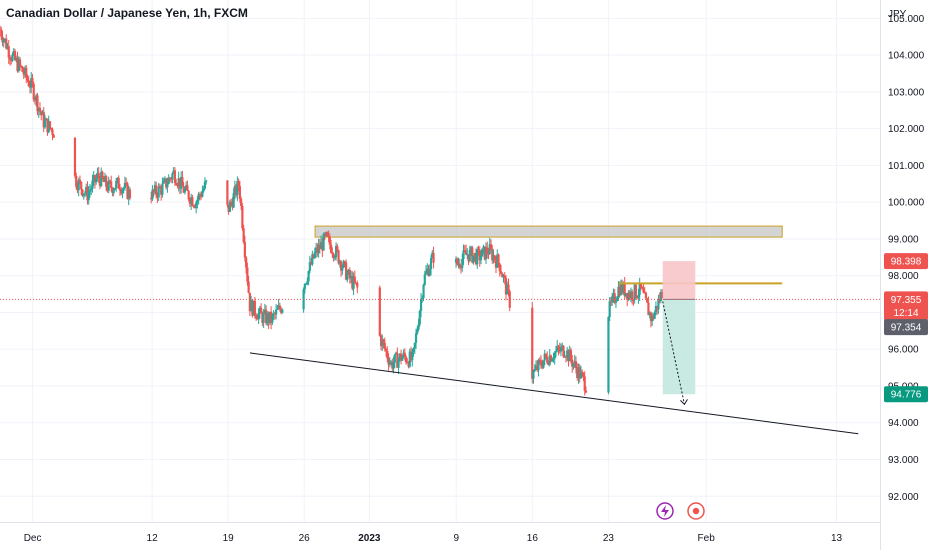  I want to click on y-tick-label: 102.000, so click(906, 129).